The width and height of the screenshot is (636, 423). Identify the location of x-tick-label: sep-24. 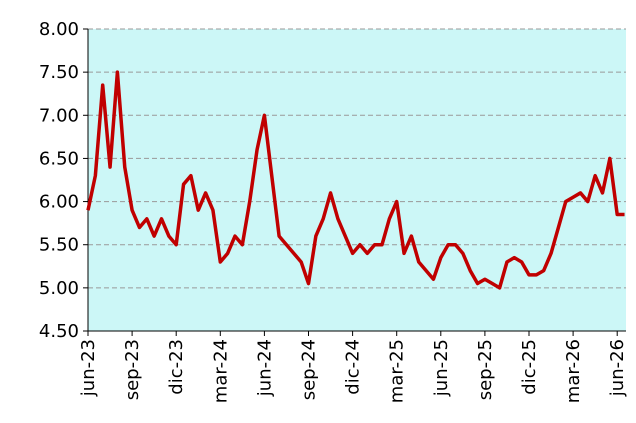
(309, 369).